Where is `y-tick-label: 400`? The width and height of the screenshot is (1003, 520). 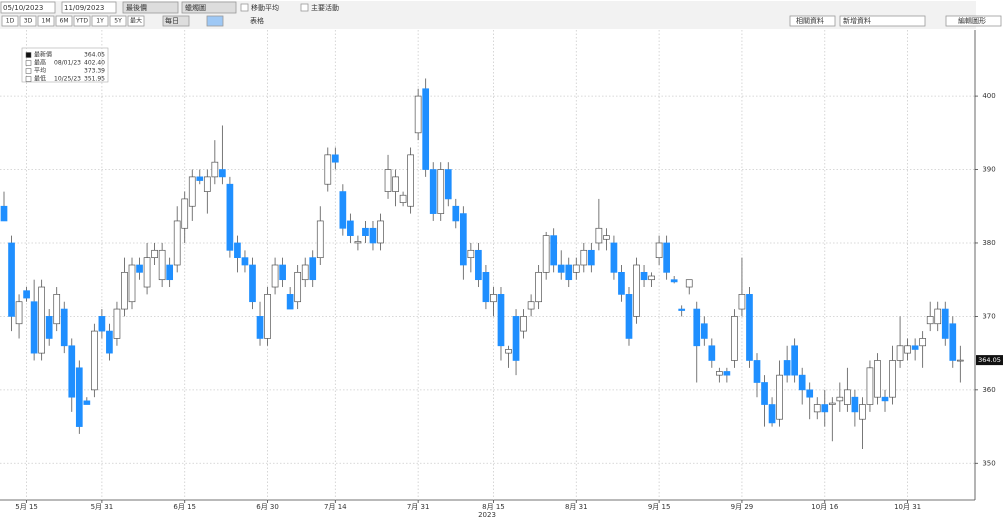 y-tick-label: 400 is located at coordinates (988, 96).